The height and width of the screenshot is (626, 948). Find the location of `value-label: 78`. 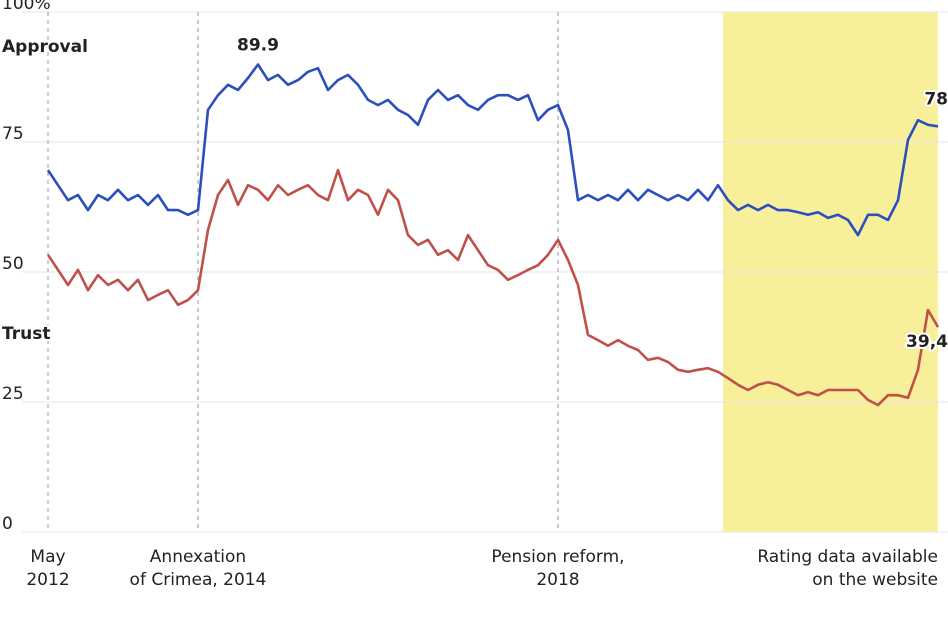

value-label: 78 is located at coordinates (936, 99).